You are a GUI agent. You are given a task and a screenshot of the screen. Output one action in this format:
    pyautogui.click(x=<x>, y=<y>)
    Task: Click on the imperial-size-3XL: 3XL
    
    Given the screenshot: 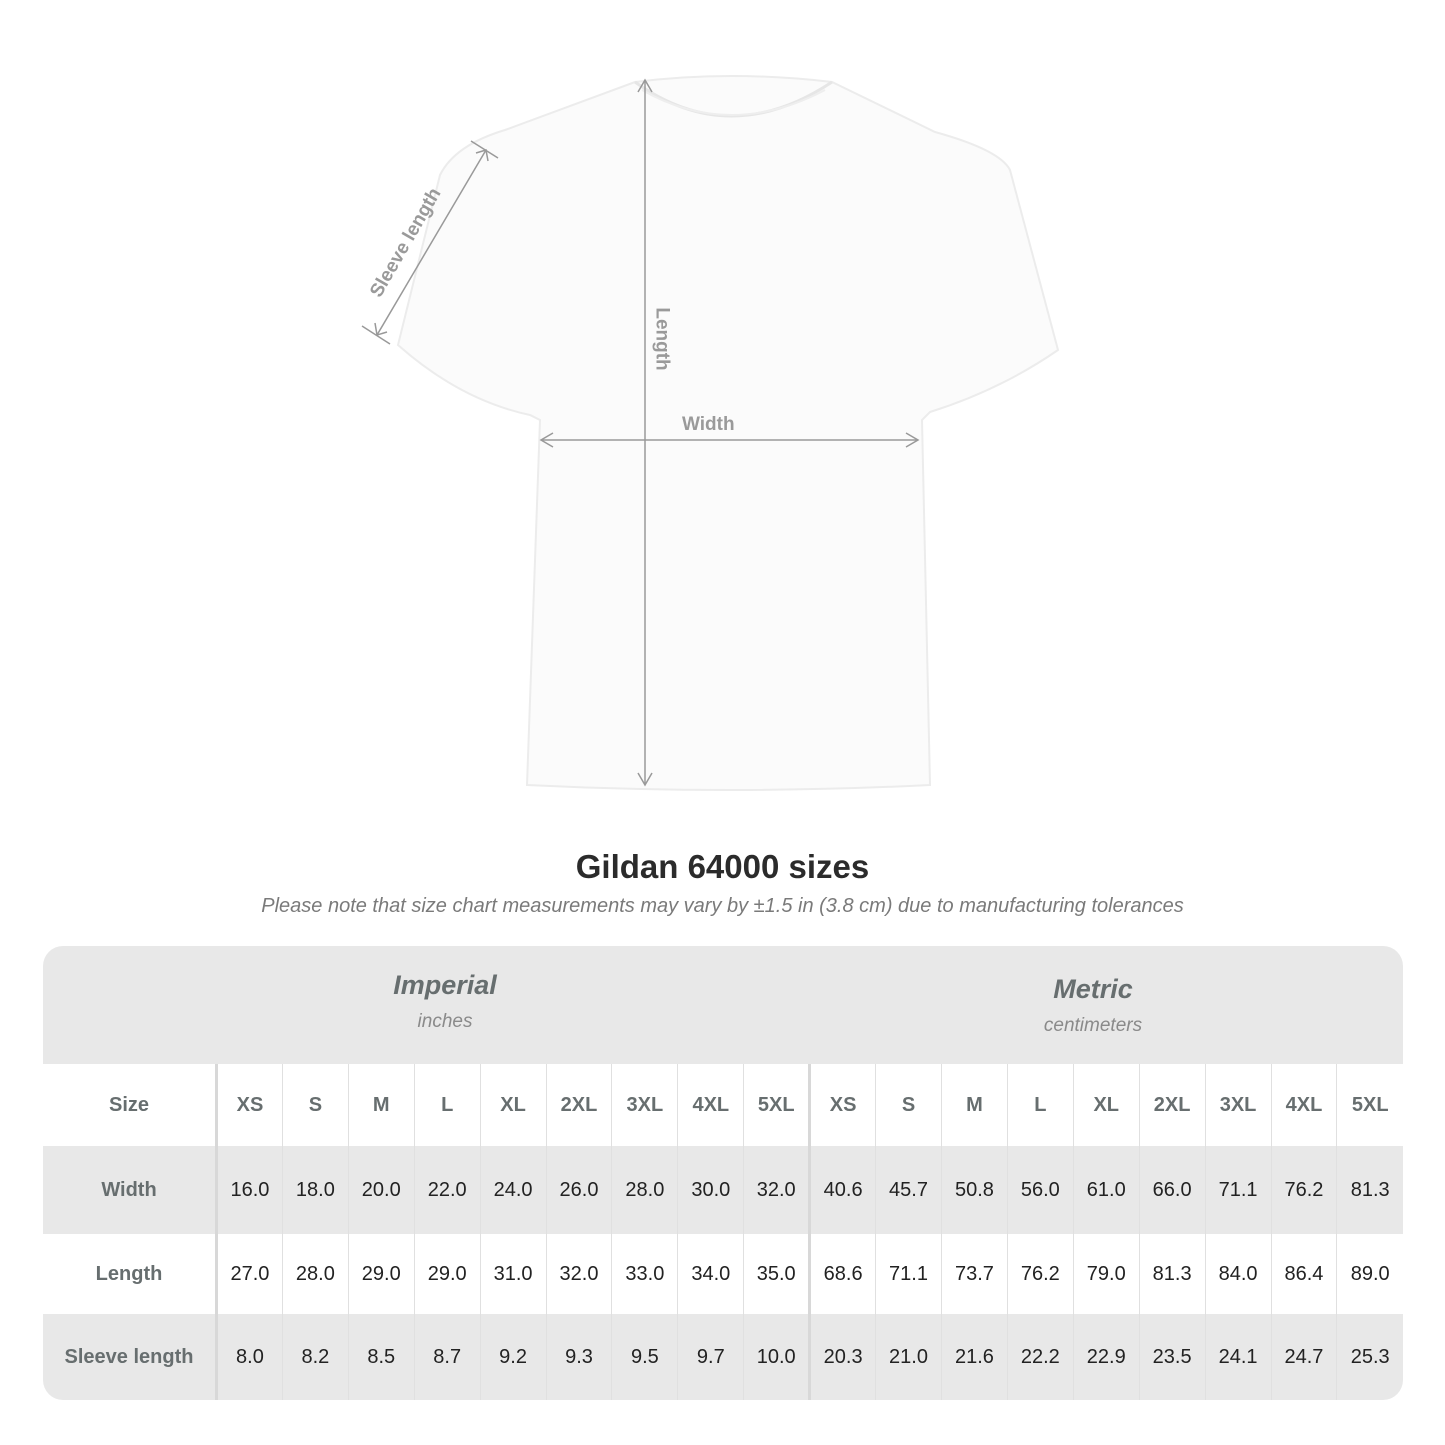 What is the action you would take?
    pyautogui.click(x=644, y=1105)
    